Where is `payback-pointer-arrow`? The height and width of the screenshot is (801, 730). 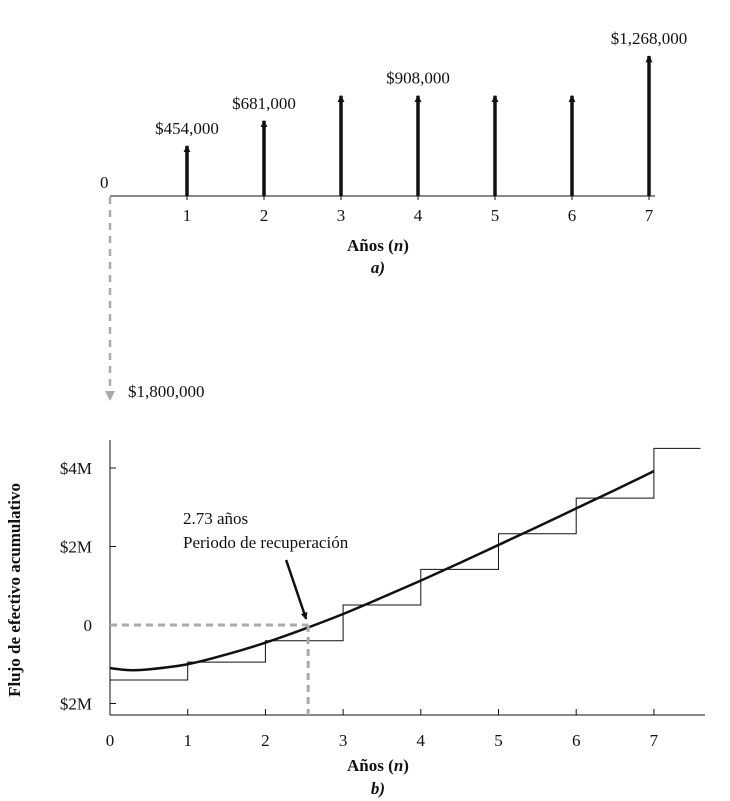
payback-pointer-arrow is located at coordinates (296, 589).